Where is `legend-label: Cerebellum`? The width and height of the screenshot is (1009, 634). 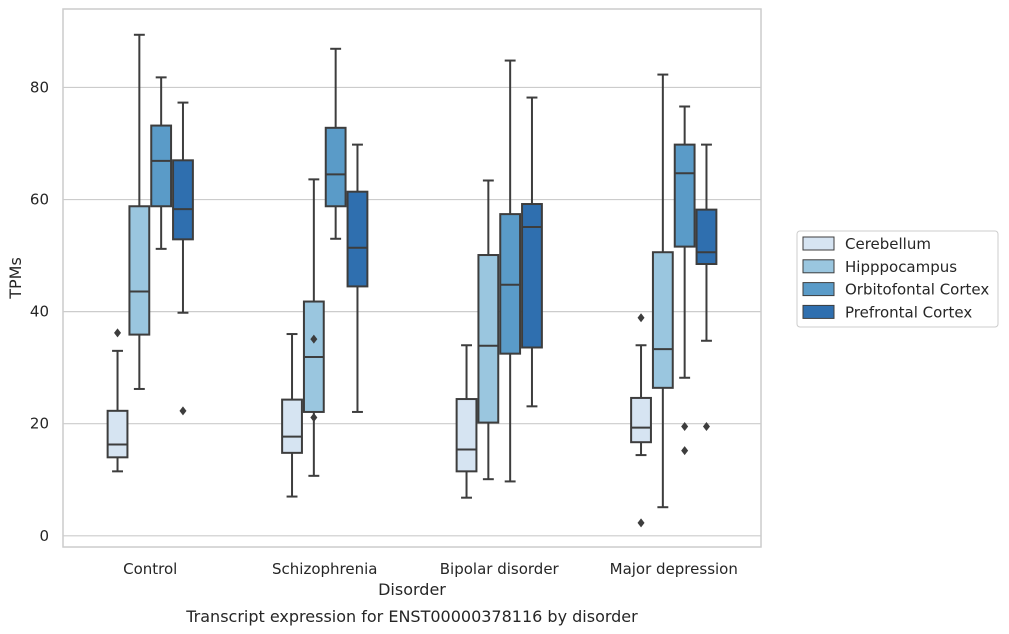
legend-label: Cerebellum is located at coordinates (888, 244).